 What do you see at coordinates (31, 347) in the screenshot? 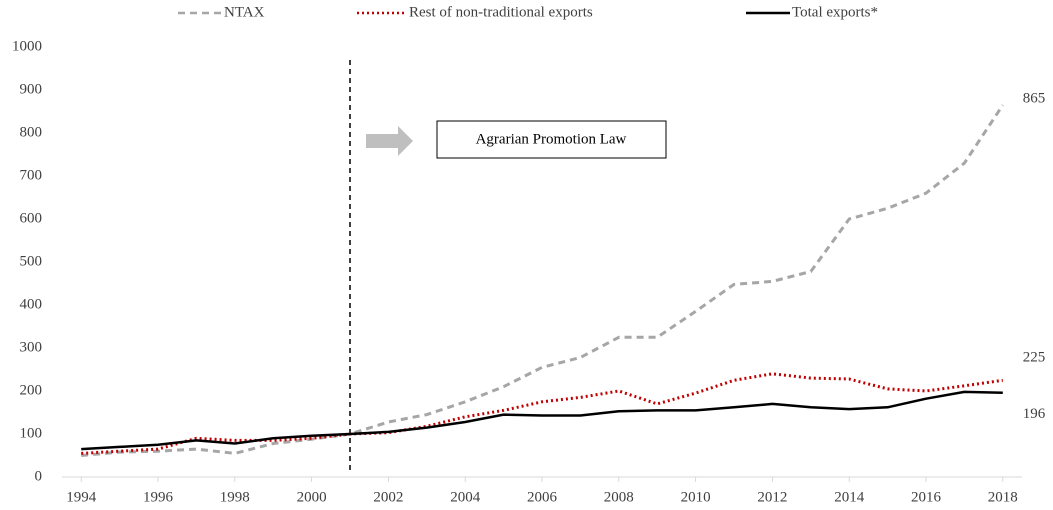
I see `y-tick-label: 300` at bounding box center [31, 347].